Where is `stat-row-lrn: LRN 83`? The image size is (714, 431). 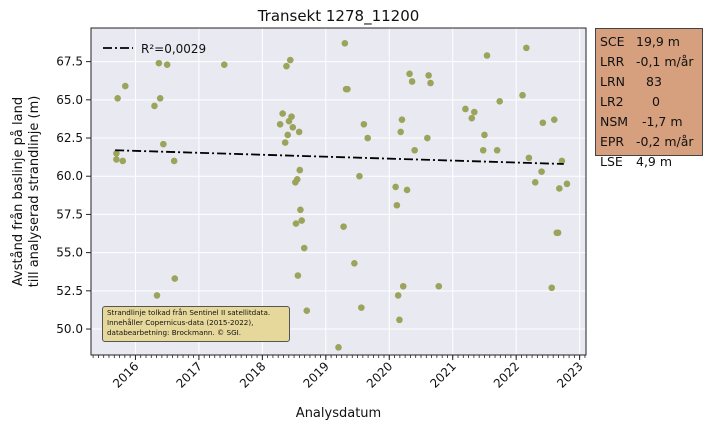
stat-row-lrn: LRN 83 is located at coordinates (649, 82).